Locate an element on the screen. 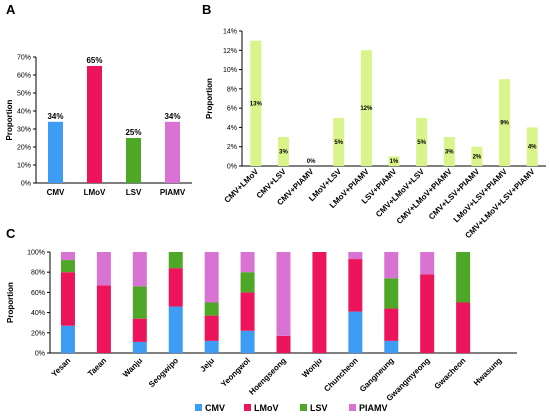 The width and height of the screenshot is (550, 420). bar-lmov is located at coordinates (94, 124).